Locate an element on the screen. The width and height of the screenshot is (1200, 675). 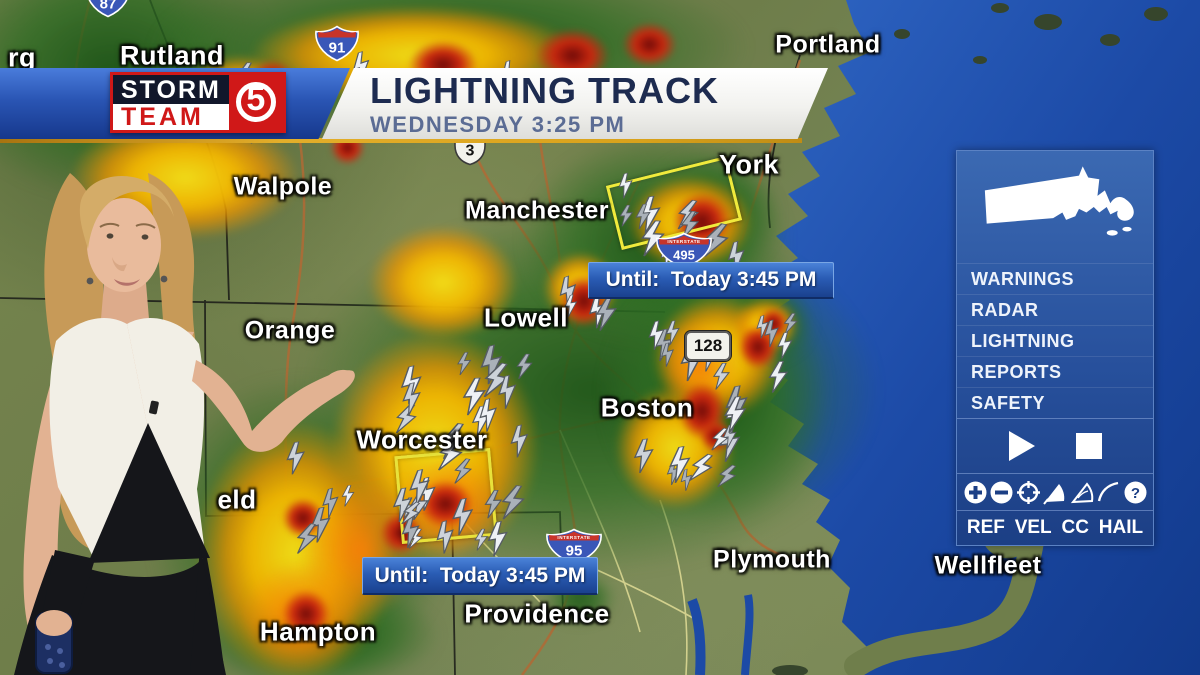
logo-line1: STORM is located at coordinates (171, 89).